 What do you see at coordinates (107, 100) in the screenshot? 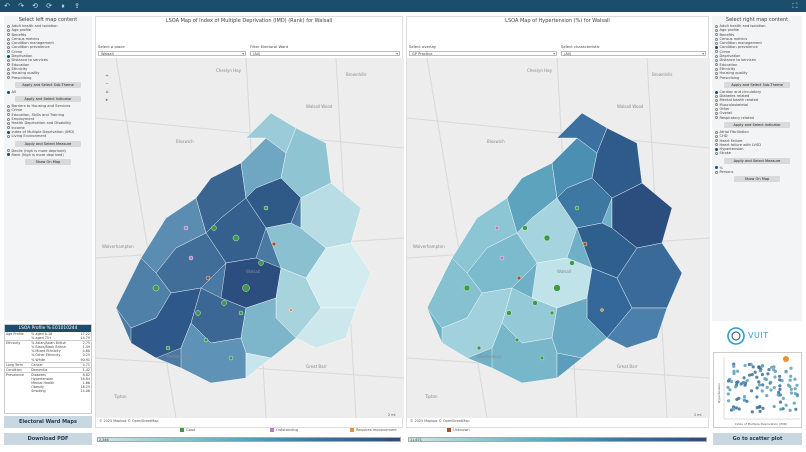
I see `play-icon: ▸` at bounding box center [107, 100].